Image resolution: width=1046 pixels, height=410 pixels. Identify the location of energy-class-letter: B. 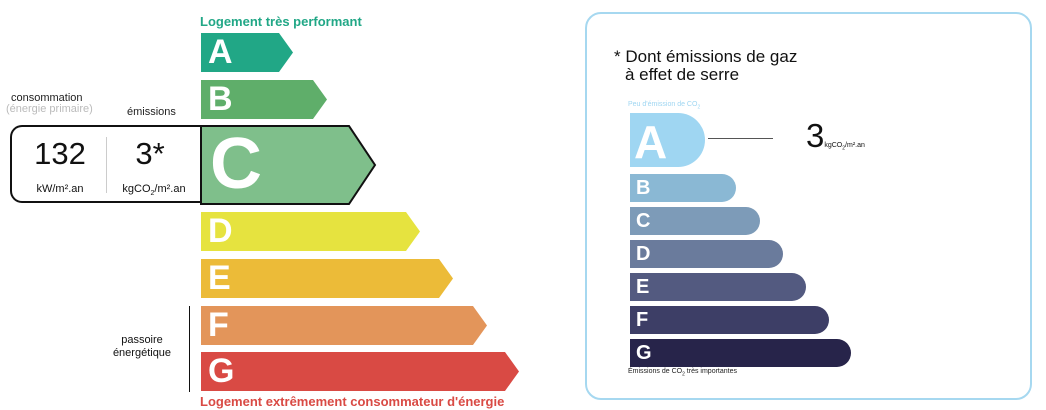
(220, 99).